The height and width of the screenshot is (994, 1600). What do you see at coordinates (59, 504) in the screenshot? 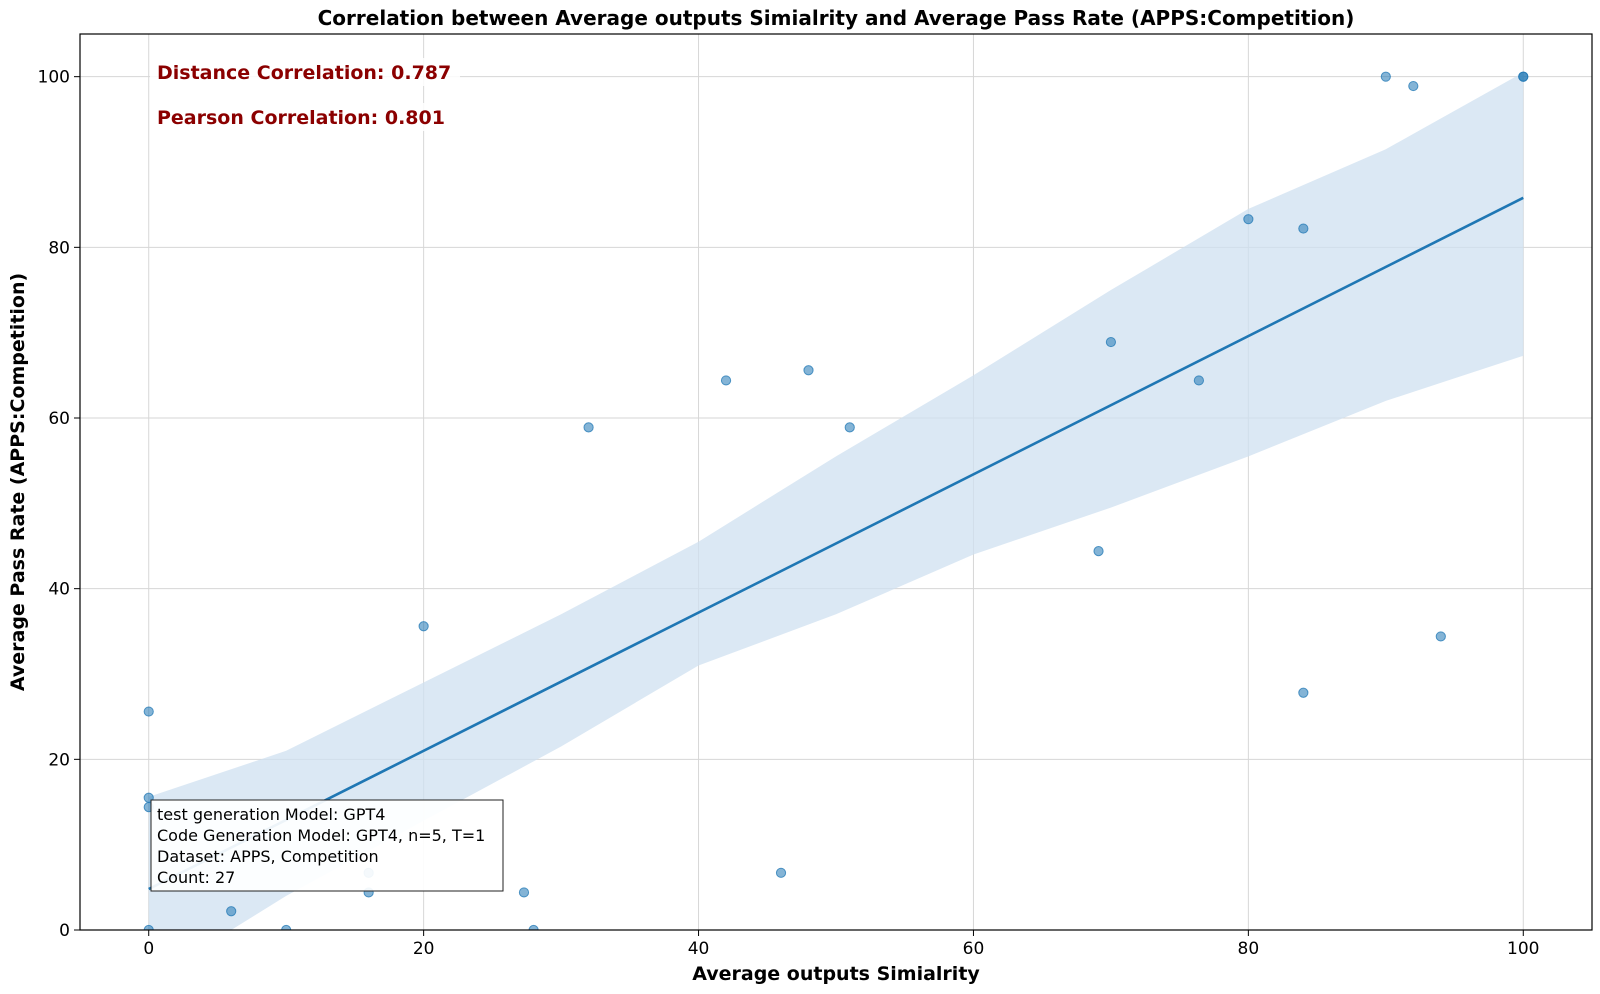
I see `y-axis-ticks: 0 20 40 60 80 100` at bounding box center [59, 504].